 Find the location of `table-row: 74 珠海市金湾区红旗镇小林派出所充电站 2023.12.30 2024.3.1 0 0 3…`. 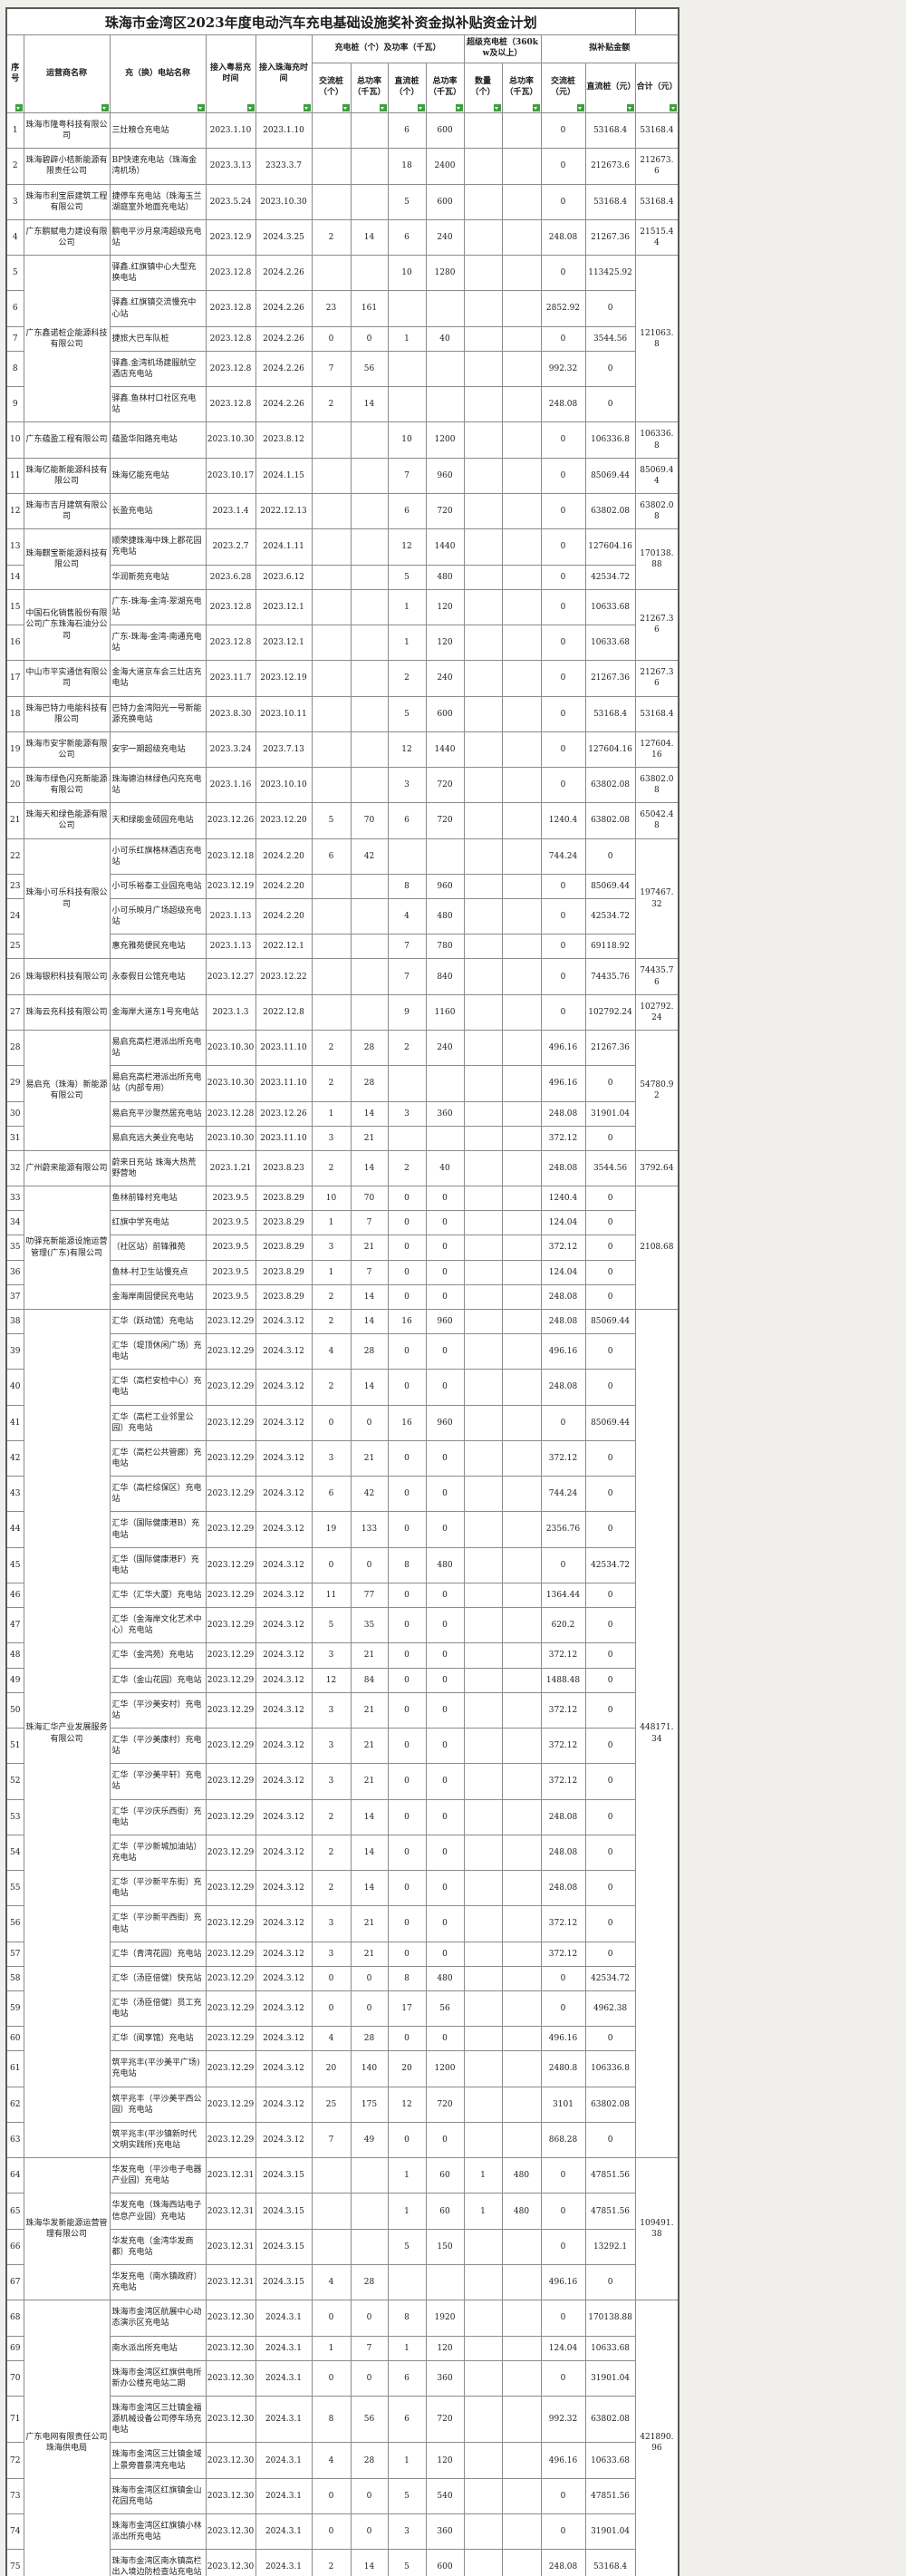

table-row: 74 珠海市金湾区红旗镇小林派出所充电站 2023.12.30 2024.3.1 0 0 3… is located at coordinates (342, 2532).